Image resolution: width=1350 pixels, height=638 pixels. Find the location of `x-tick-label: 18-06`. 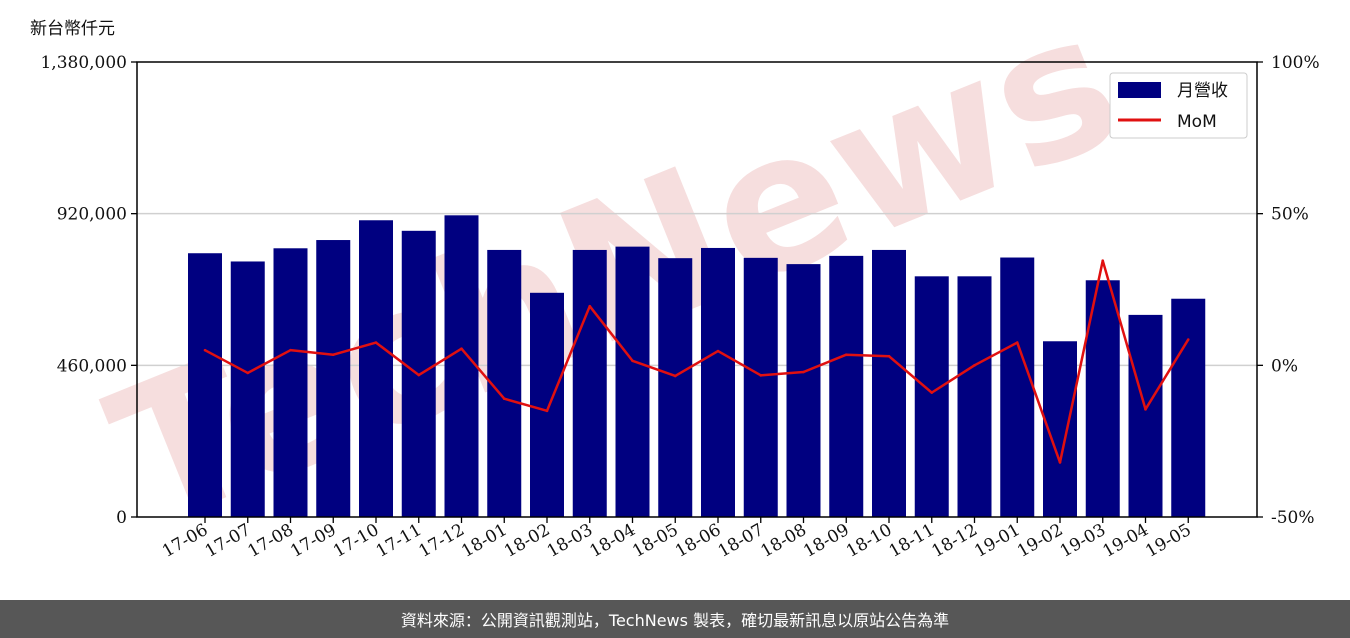

x-tick-label: 18-06 is located at coordinates (698, 541).